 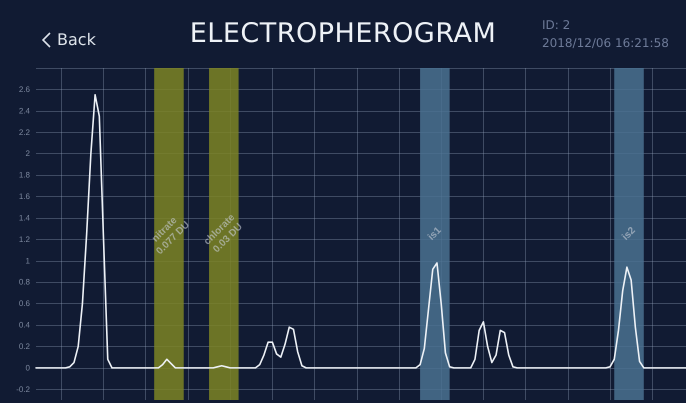 I want to click on y-tick-label: 1.8, so click(x=24, y=175).